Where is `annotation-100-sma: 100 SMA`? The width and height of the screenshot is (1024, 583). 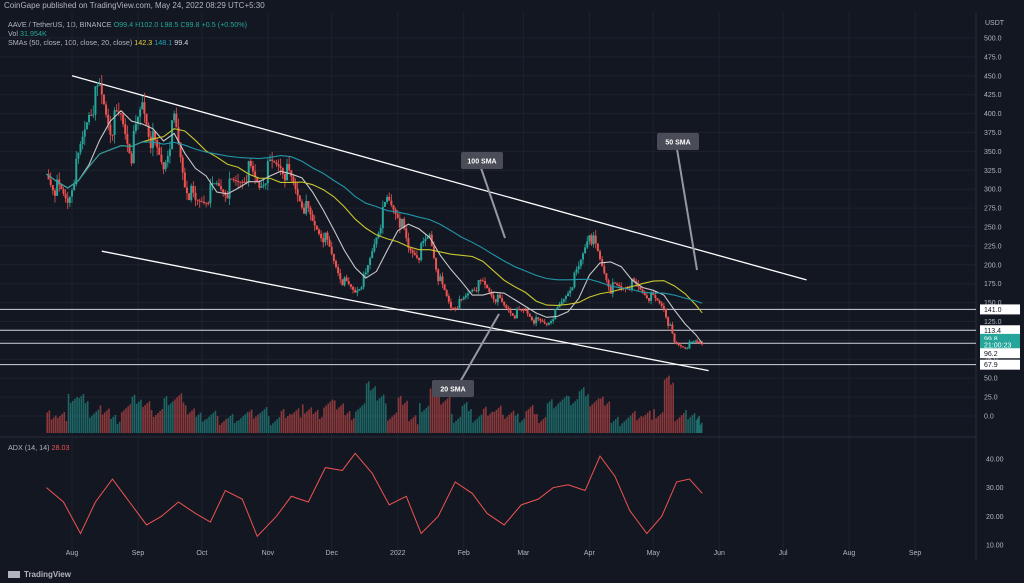
annotation-100-sma: 100 SMA is located at coordinates (483, 195).